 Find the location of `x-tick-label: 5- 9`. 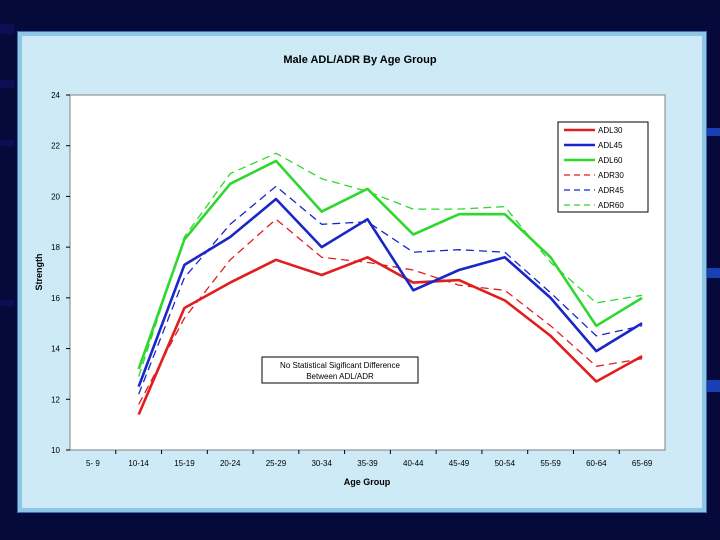

x-tick-label: 5- 9 is located at coordinates (93, 463).